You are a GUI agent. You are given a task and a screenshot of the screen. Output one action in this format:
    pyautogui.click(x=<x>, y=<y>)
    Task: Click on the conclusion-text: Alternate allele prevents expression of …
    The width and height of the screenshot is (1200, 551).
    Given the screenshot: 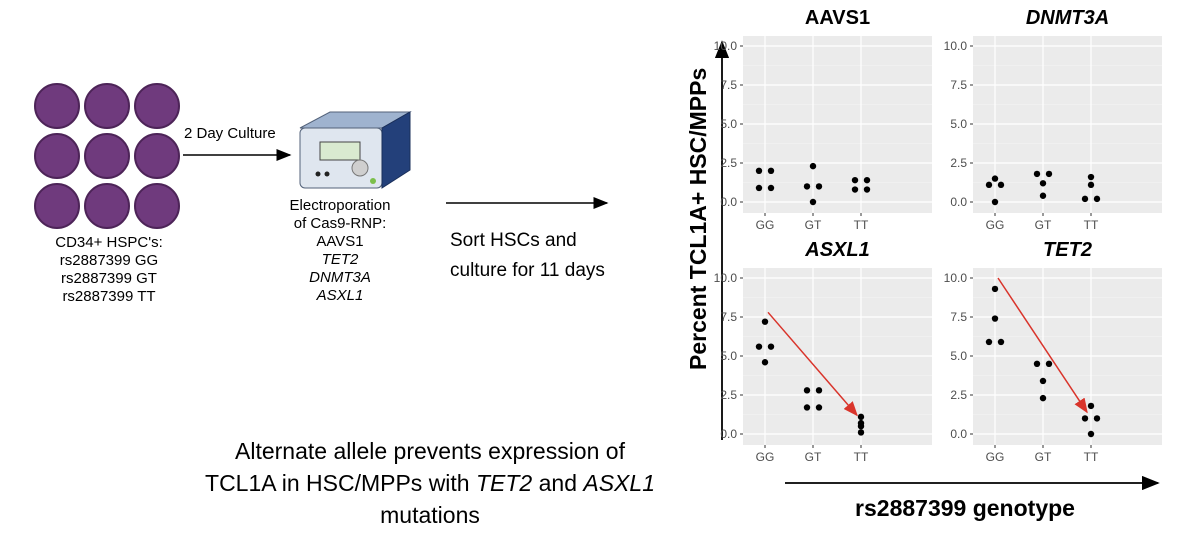 What is the action you would take?
    pyautogui.click(x=430, y=483)
    